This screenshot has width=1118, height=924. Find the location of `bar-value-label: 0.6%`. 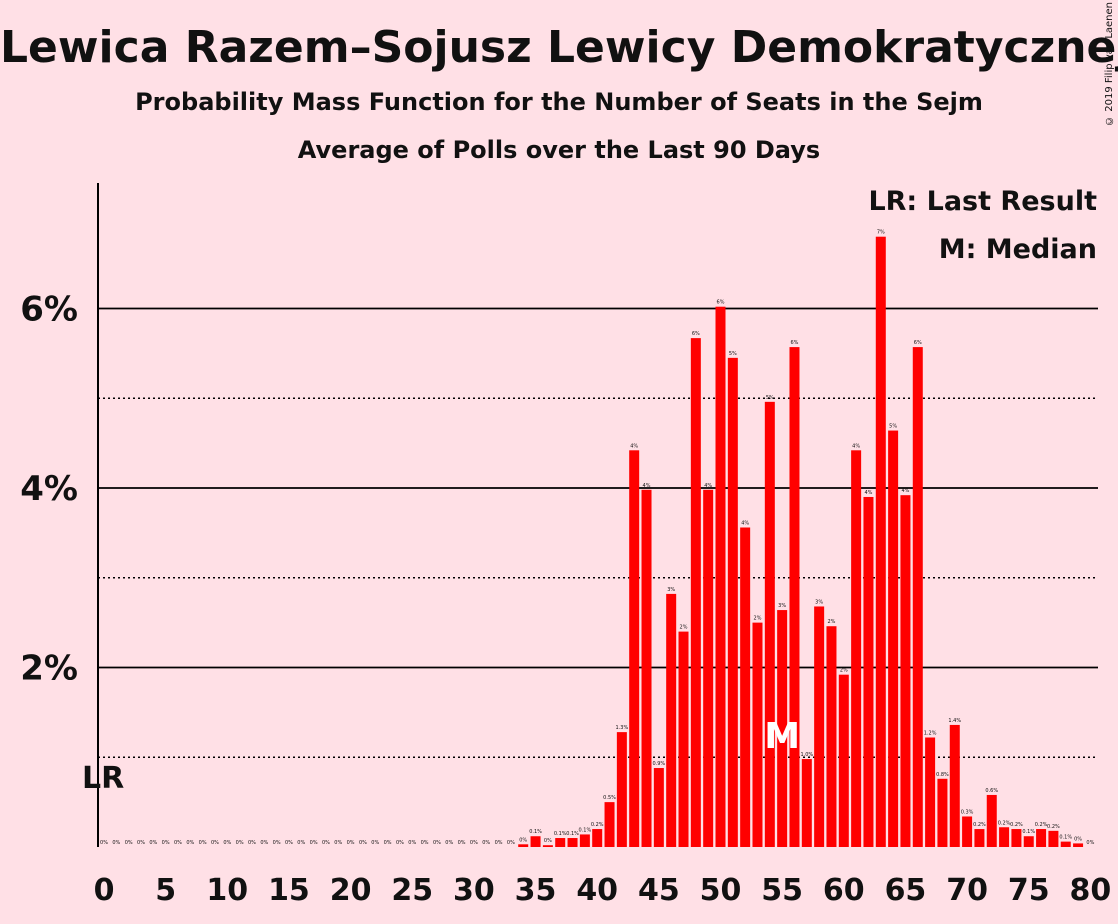

bar-value-label: 0.6% is located at coordinates (991, 791).